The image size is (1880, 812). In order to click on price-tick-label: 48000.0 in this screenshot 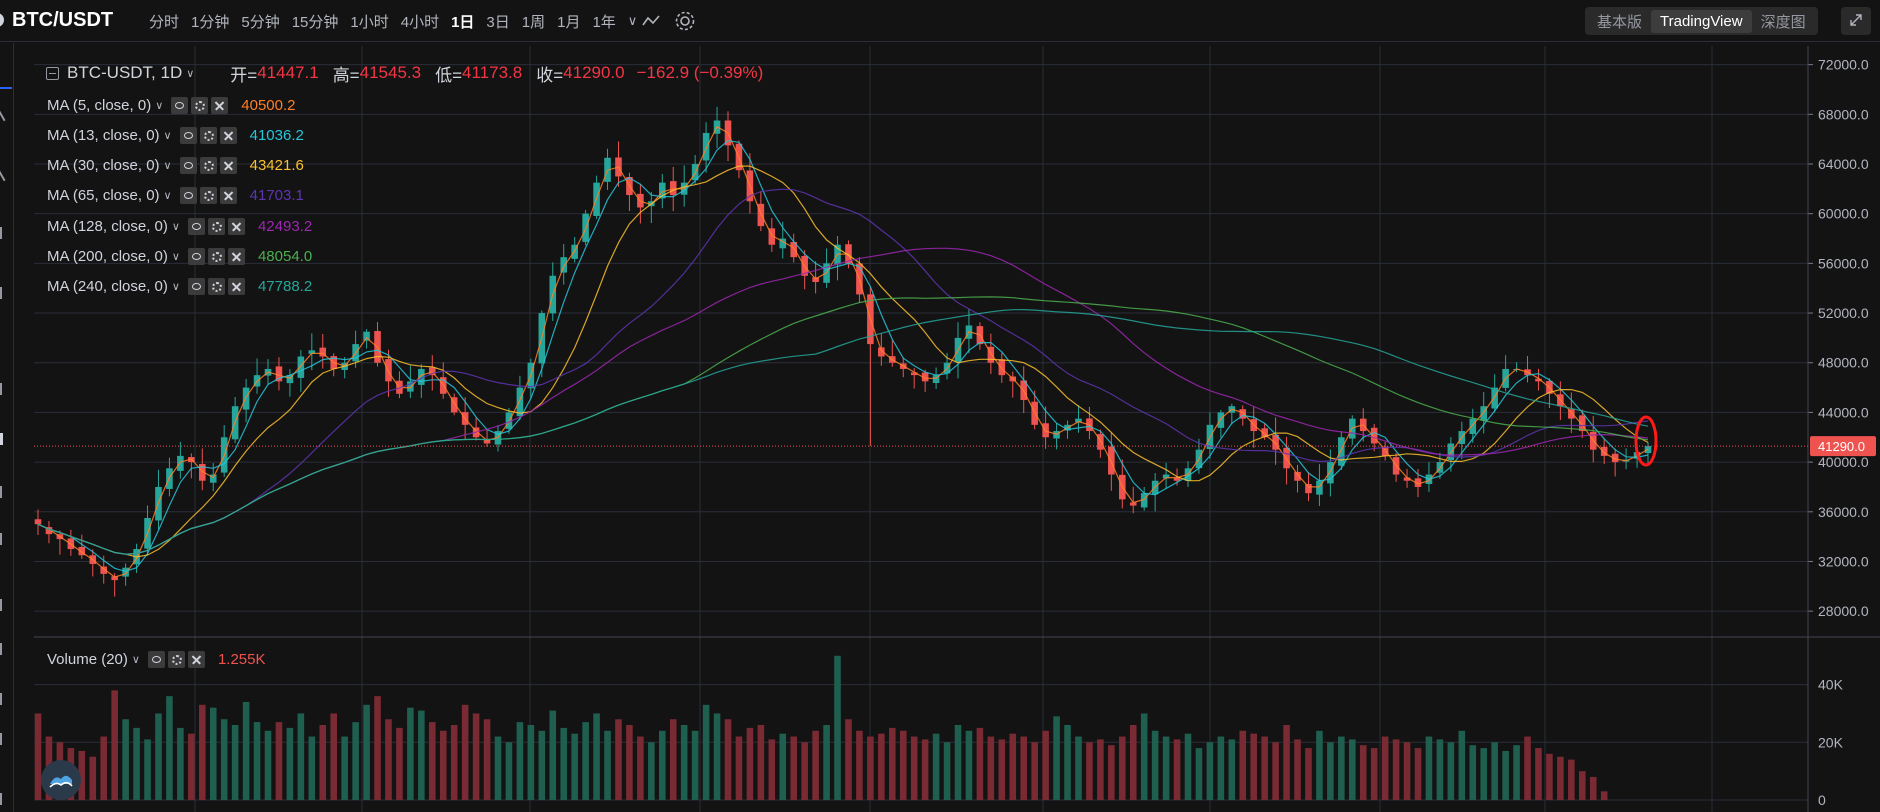, I will do `click(1843, 363)`.